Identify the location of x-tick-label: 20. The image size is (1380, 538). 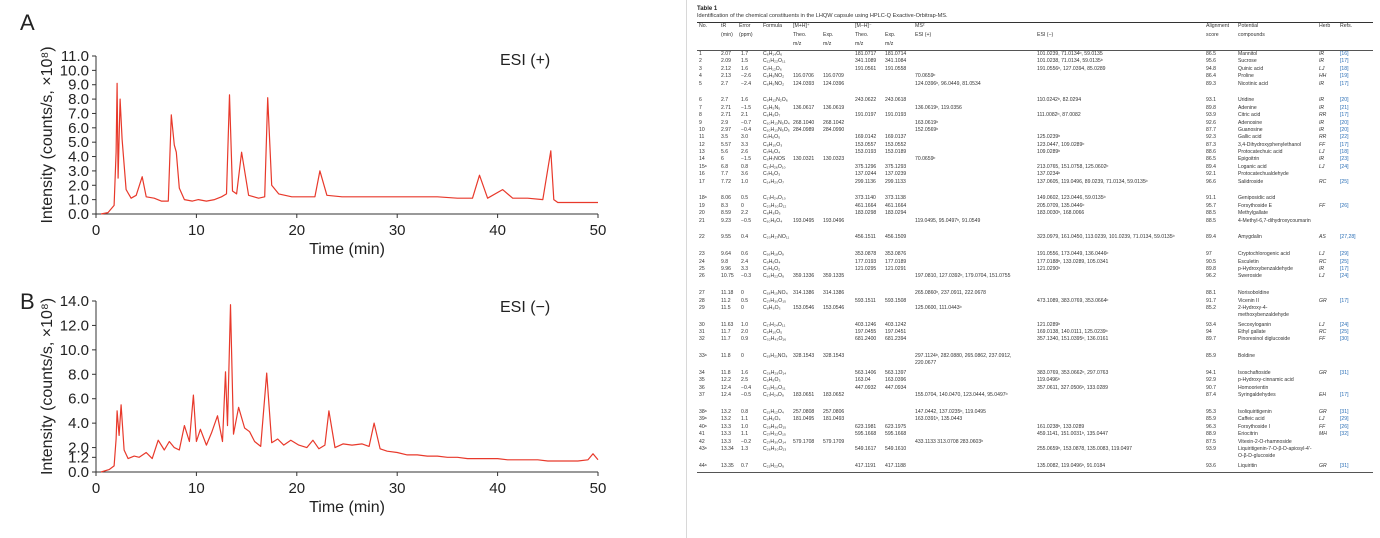
(296, 230).